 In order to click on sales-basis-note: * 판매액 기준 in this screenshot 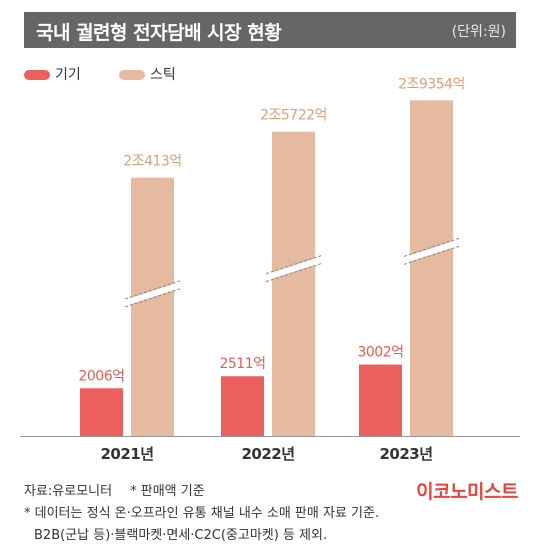, I will do `click(167, 491)`.